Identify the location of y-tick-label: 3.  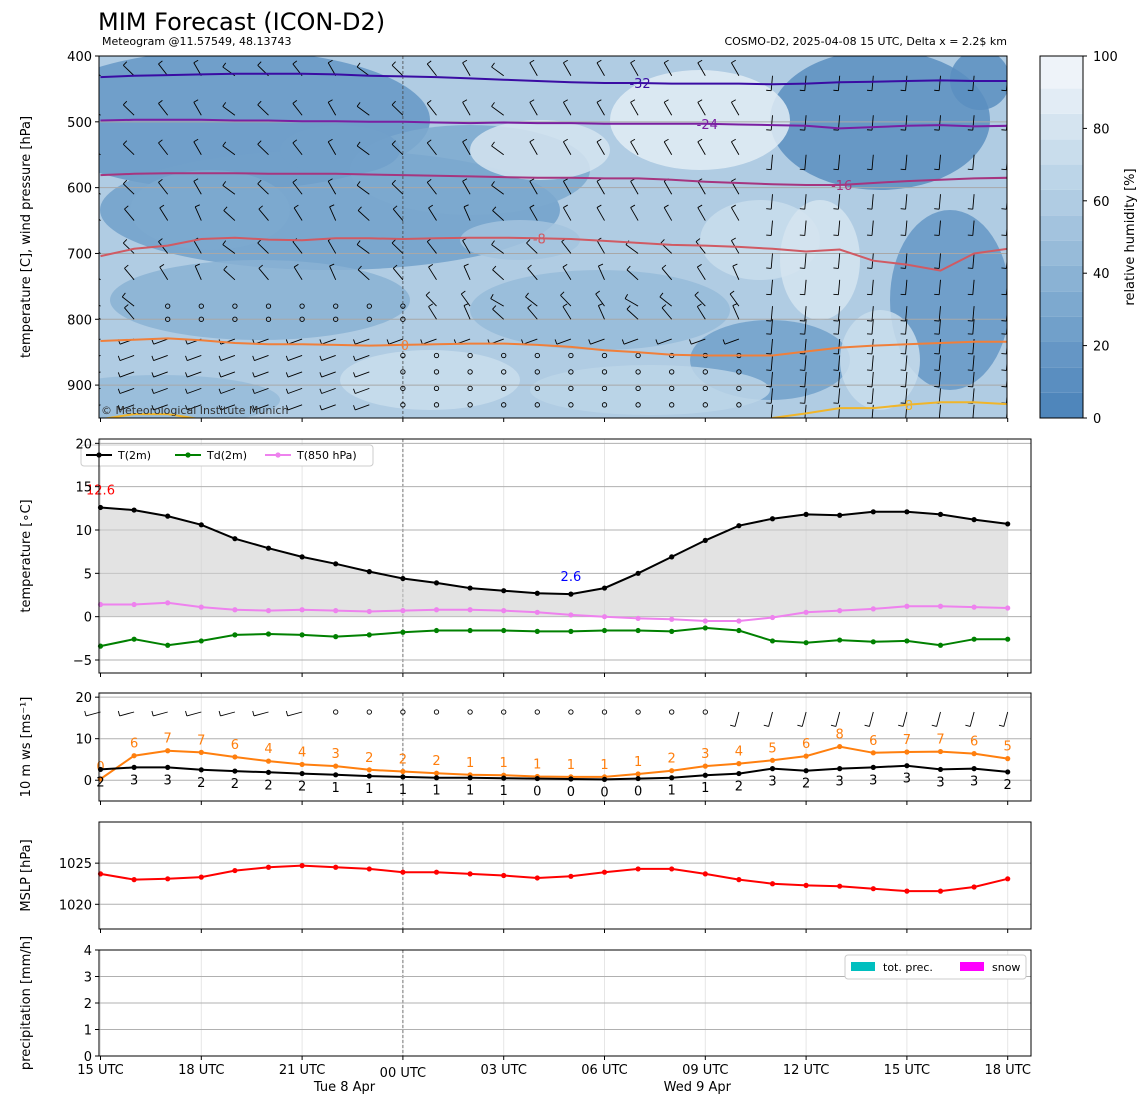
(88, 978).